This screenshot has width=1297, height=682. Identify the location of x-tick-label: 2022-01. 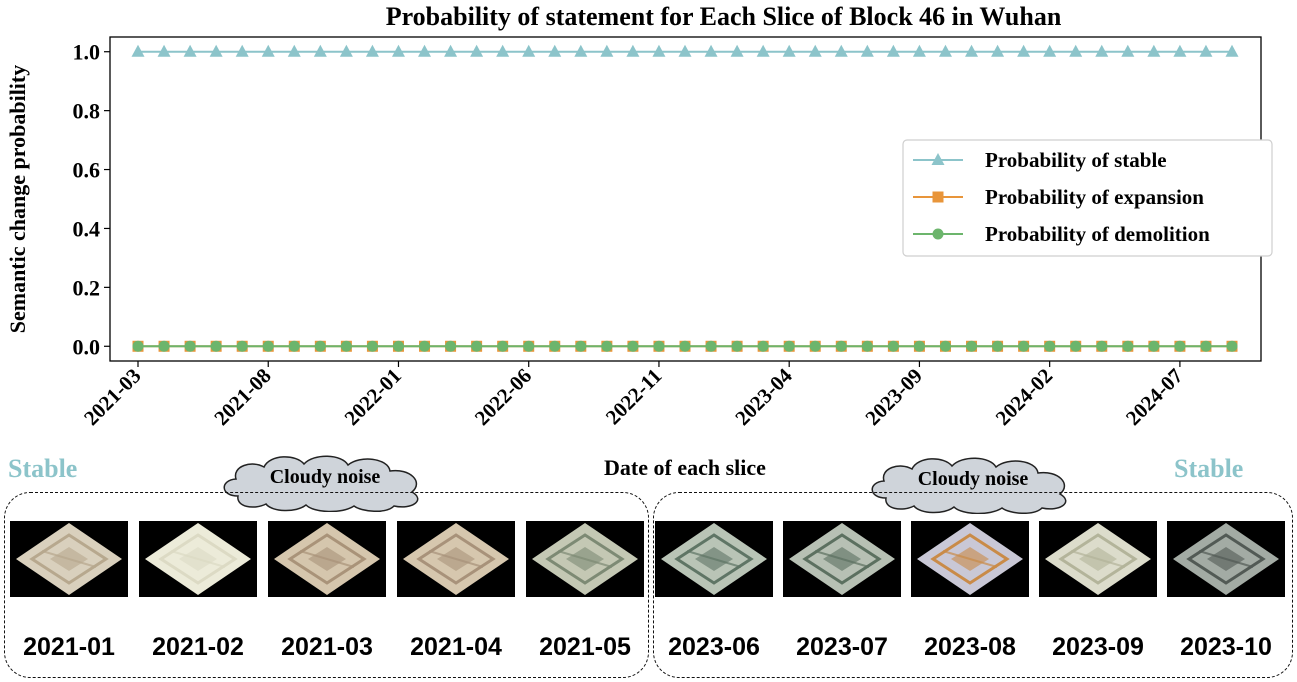
(373, 397).